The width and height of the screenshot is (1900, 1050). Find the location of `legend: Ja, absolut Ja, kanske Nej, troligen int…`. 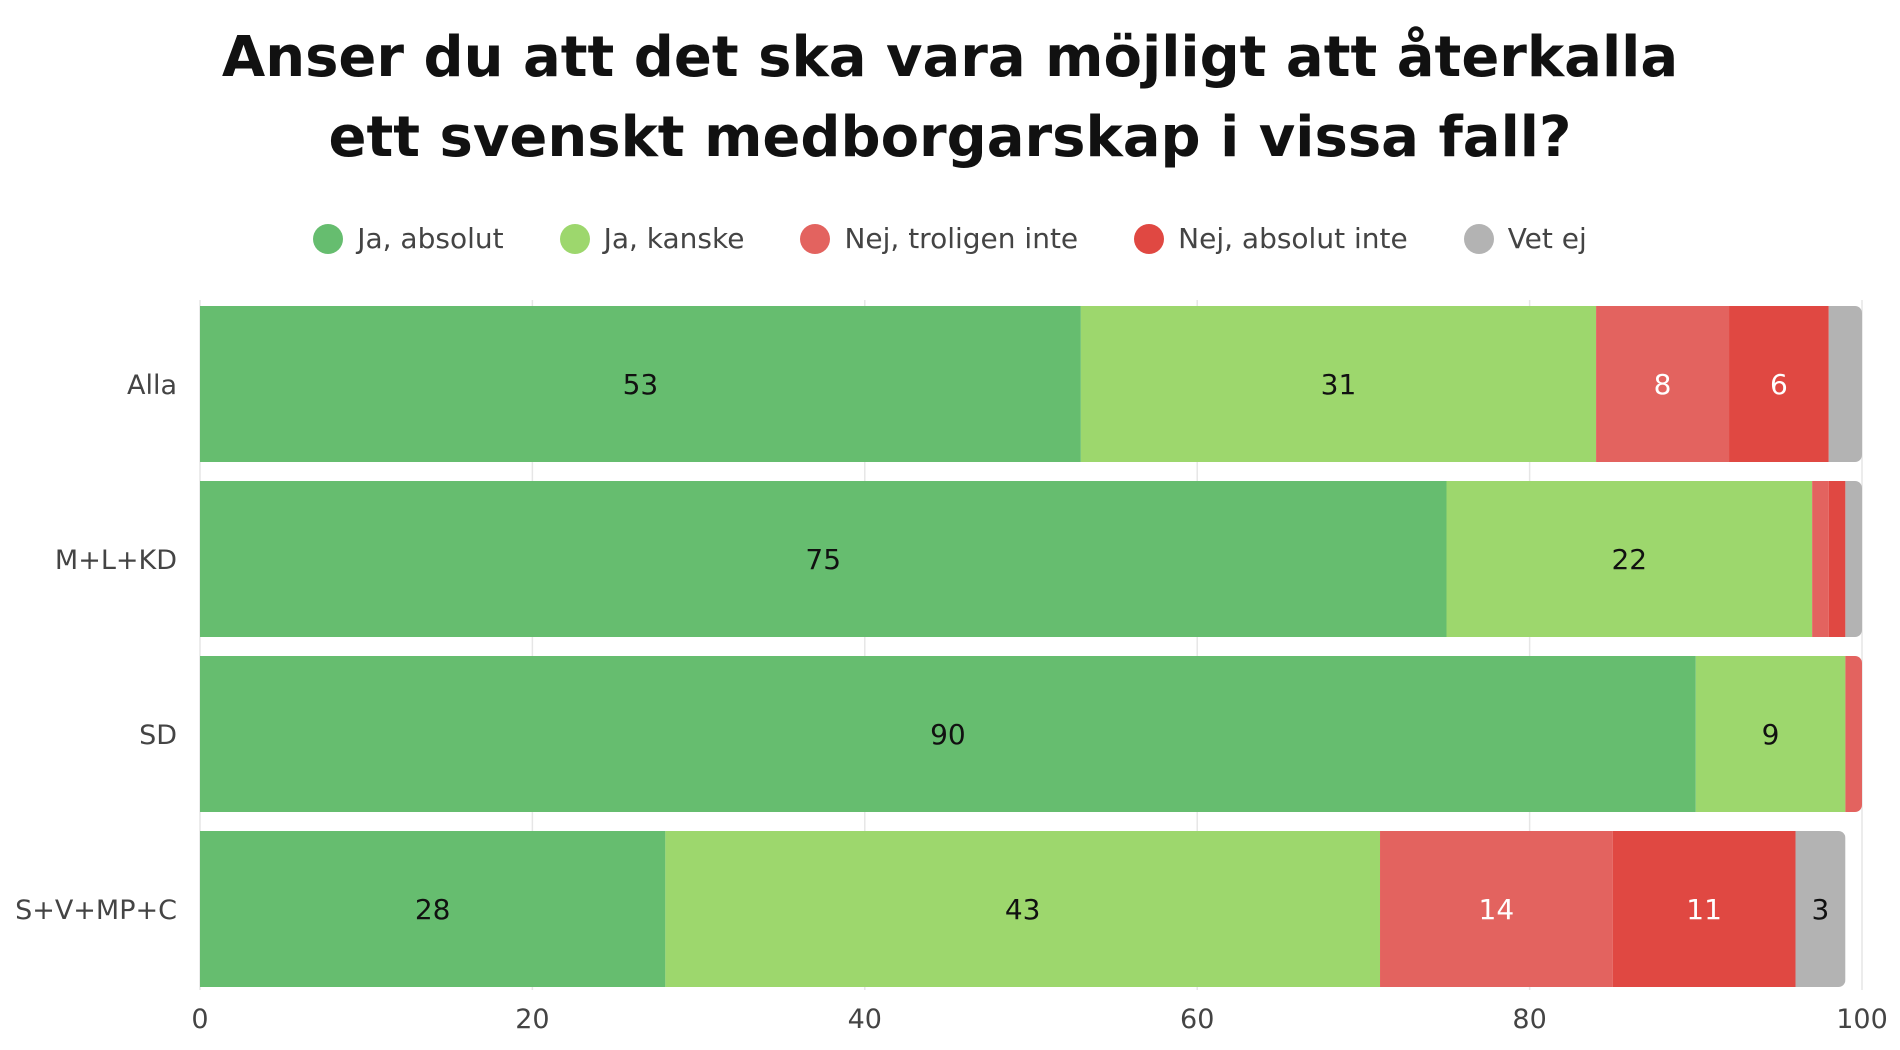

legend: Ja, absolut Ja, kanske Nej, troligen int… is located at coordinates (950, 238).